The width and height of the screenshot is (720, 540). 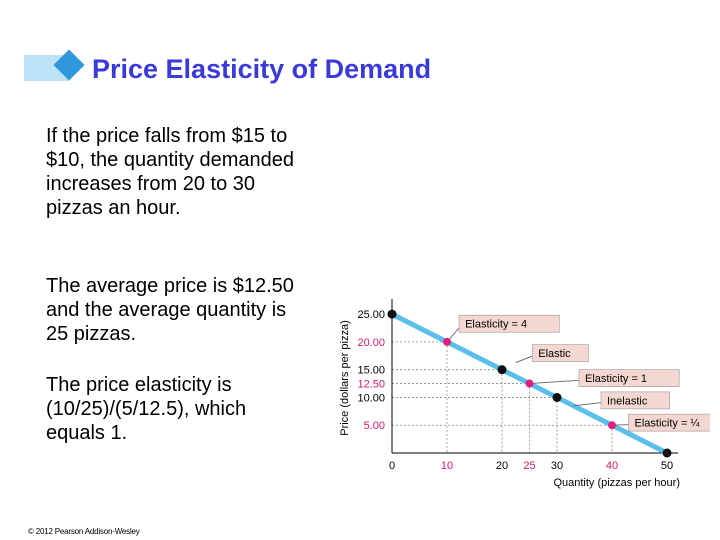 What do you see at coordinates (447, 466) in the screenshot?
I see `x-tick-label-1: 10` at bounding box center [447, 466].